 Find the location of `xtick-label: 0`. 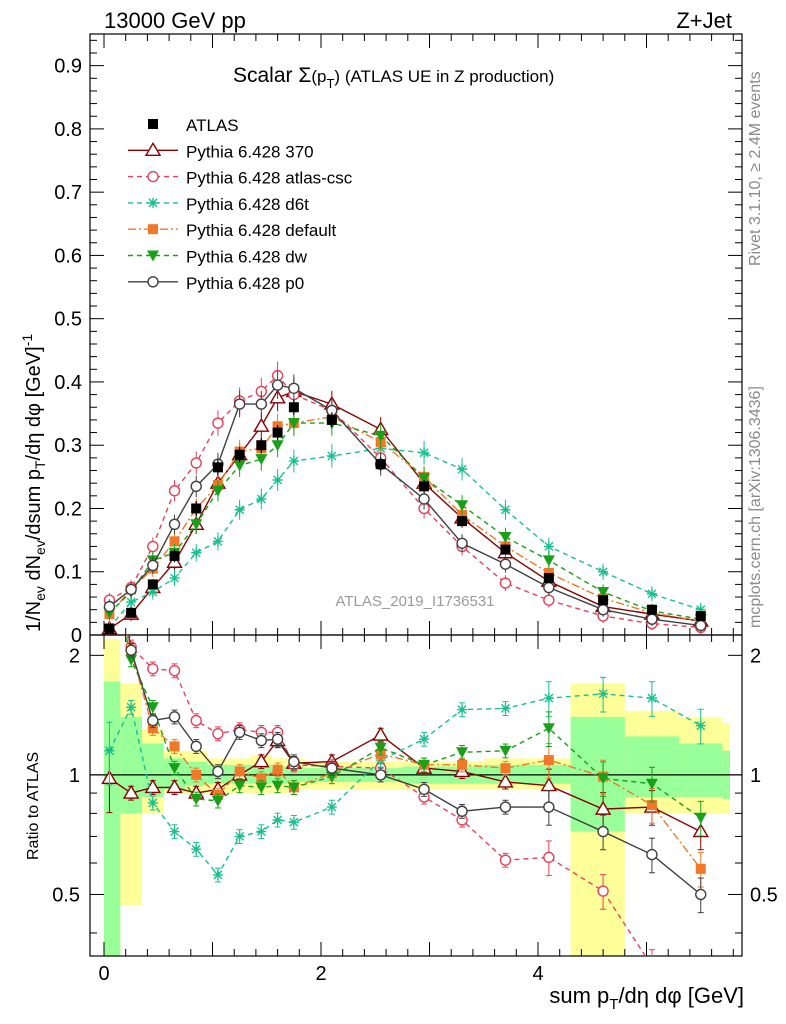

xtick-label: 0 is located at coordinates (103, 974).